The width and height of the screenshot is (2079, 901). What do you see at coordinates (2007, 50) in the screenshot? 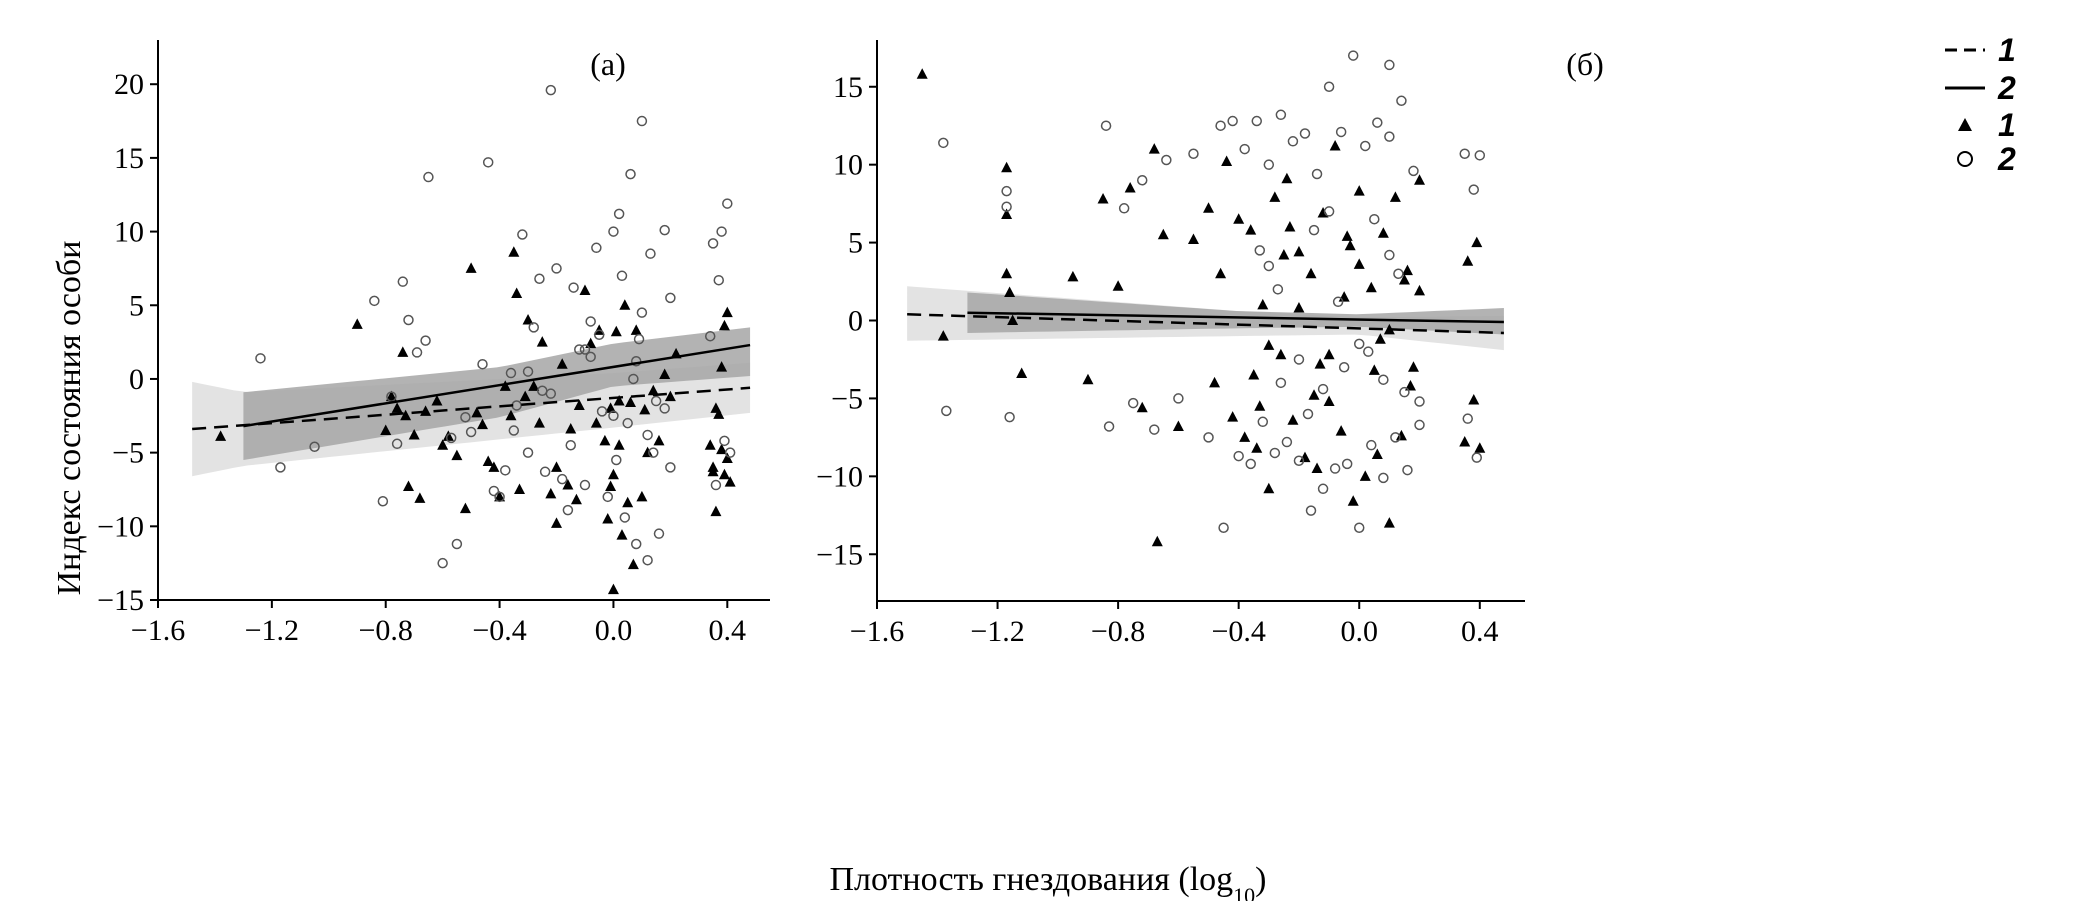
I see `legend-label-dashed: 1` at bounding box center [2007, 50].